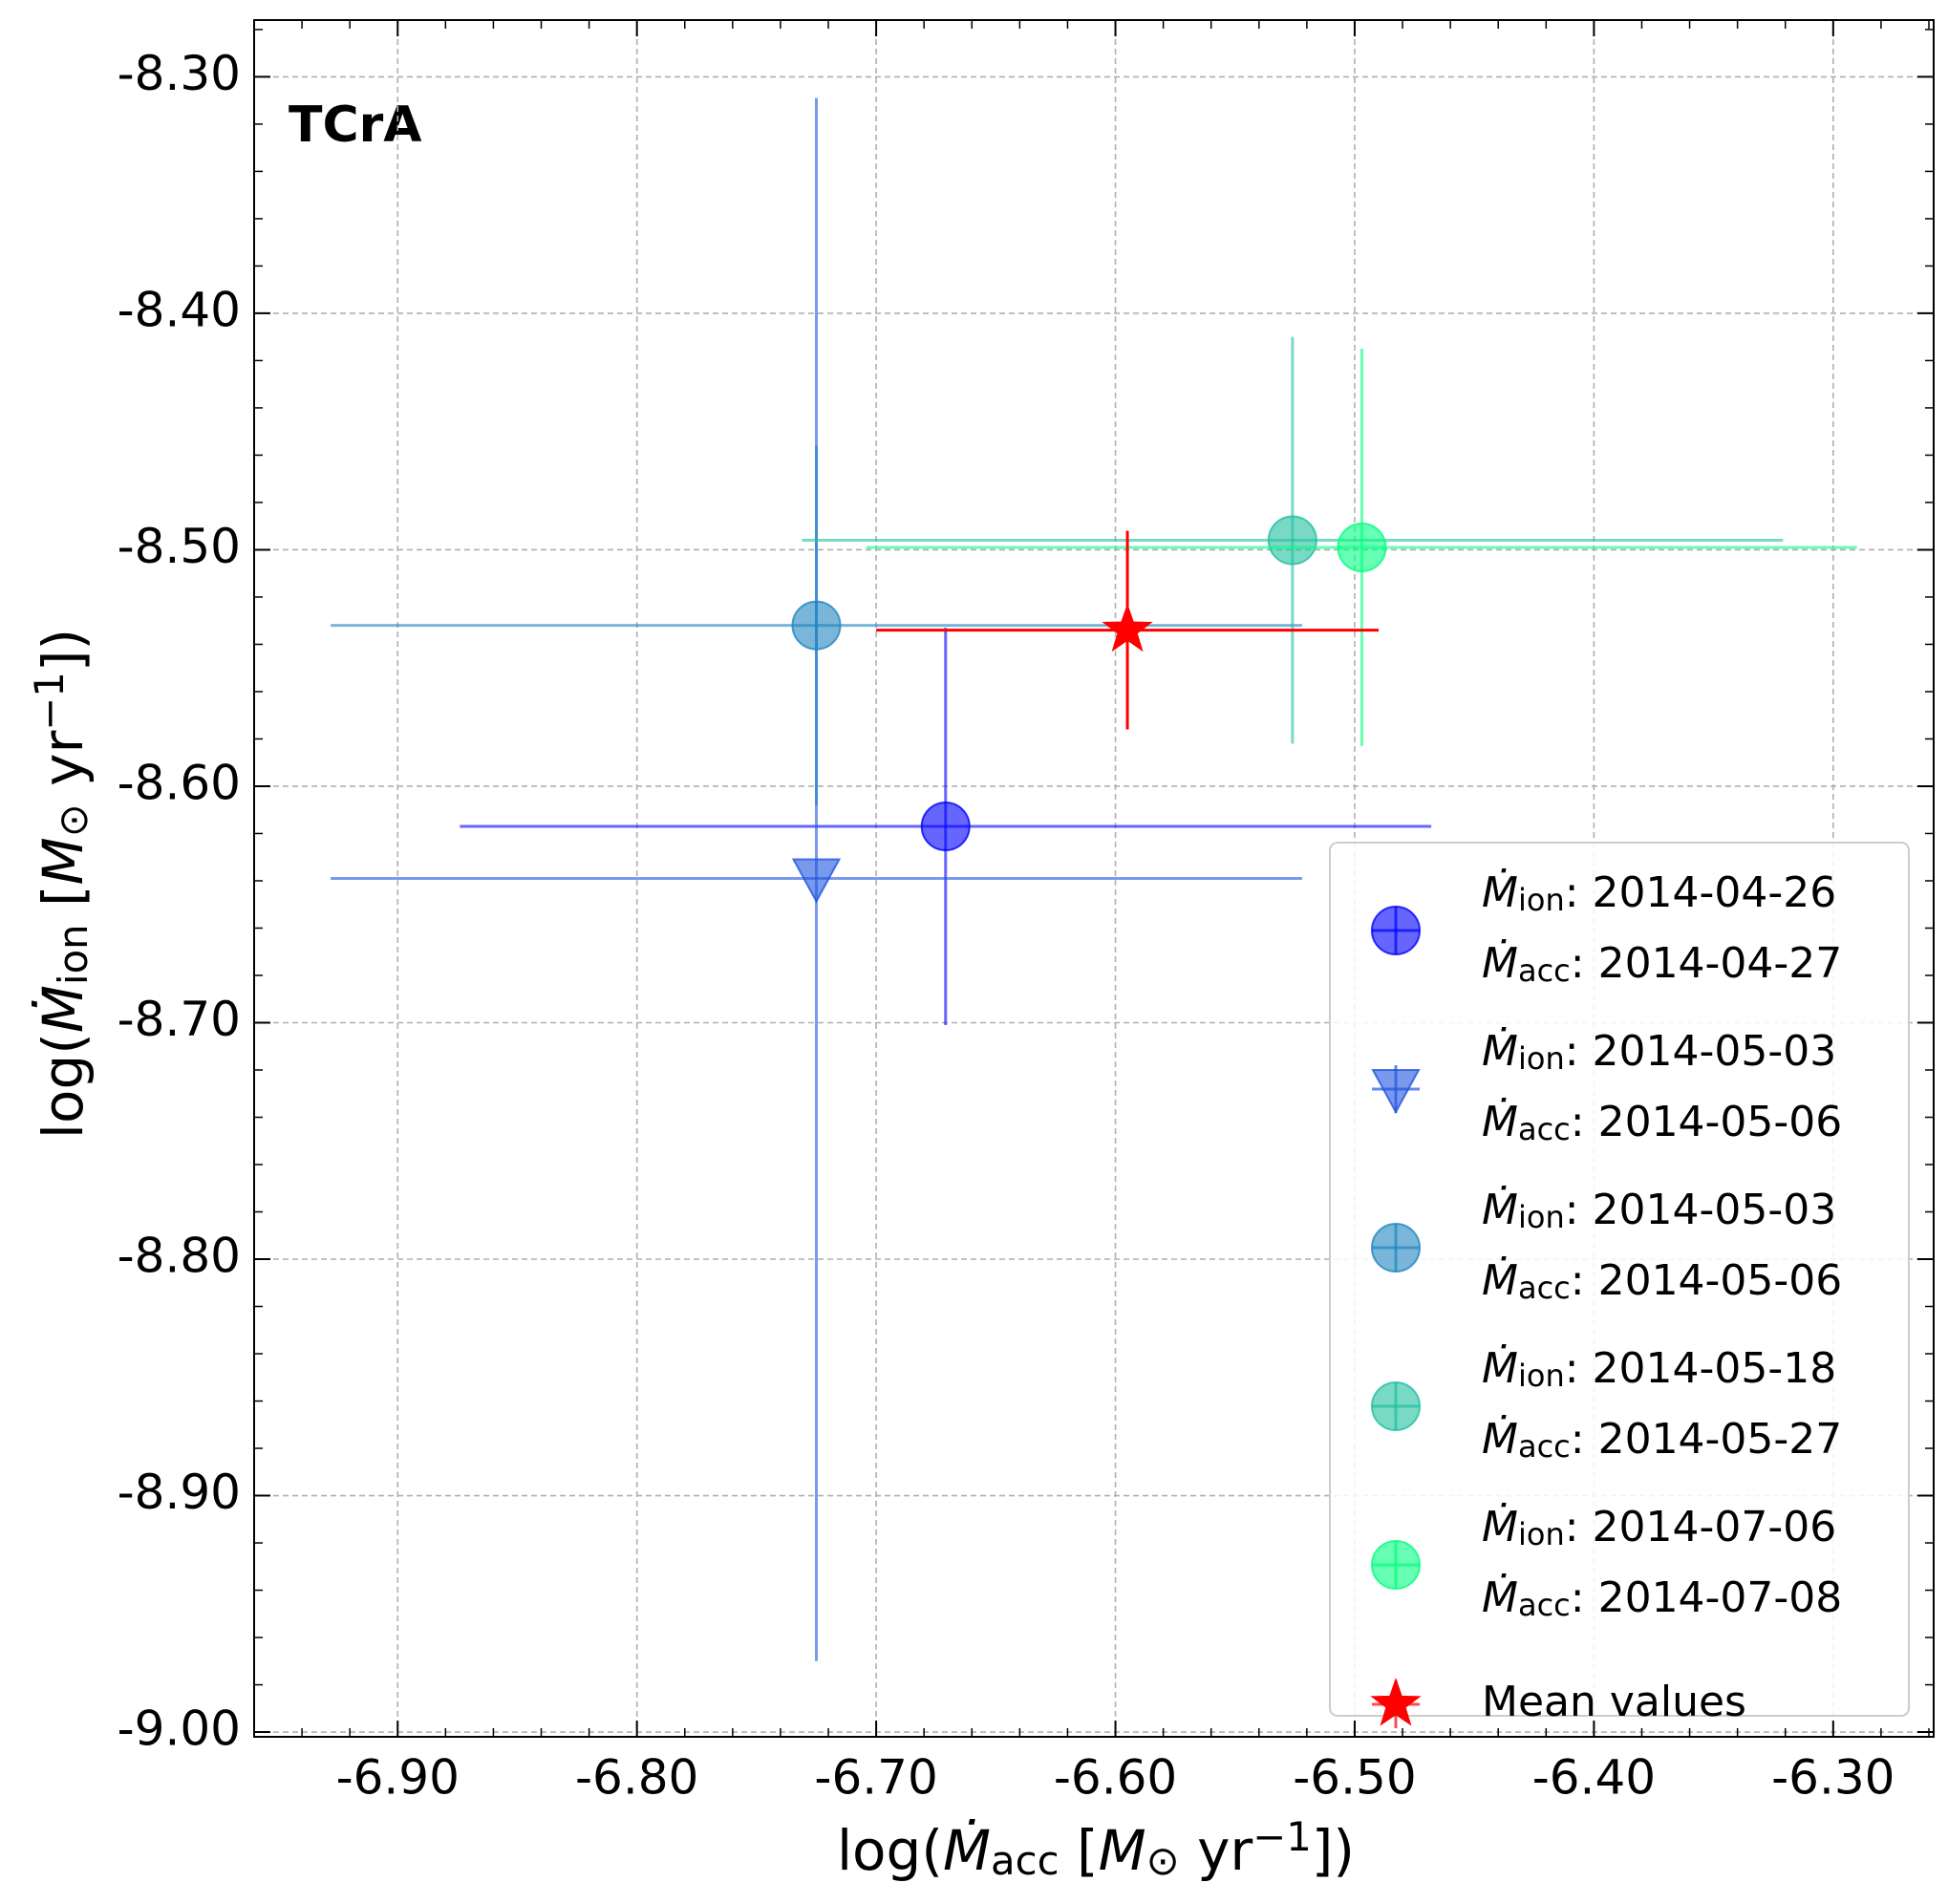 The width and height of the screenshot is (1948, 1904). I want to click on axis-label: log(Ṁacc [M⊙ yr−1]), so click(1096, 1849).